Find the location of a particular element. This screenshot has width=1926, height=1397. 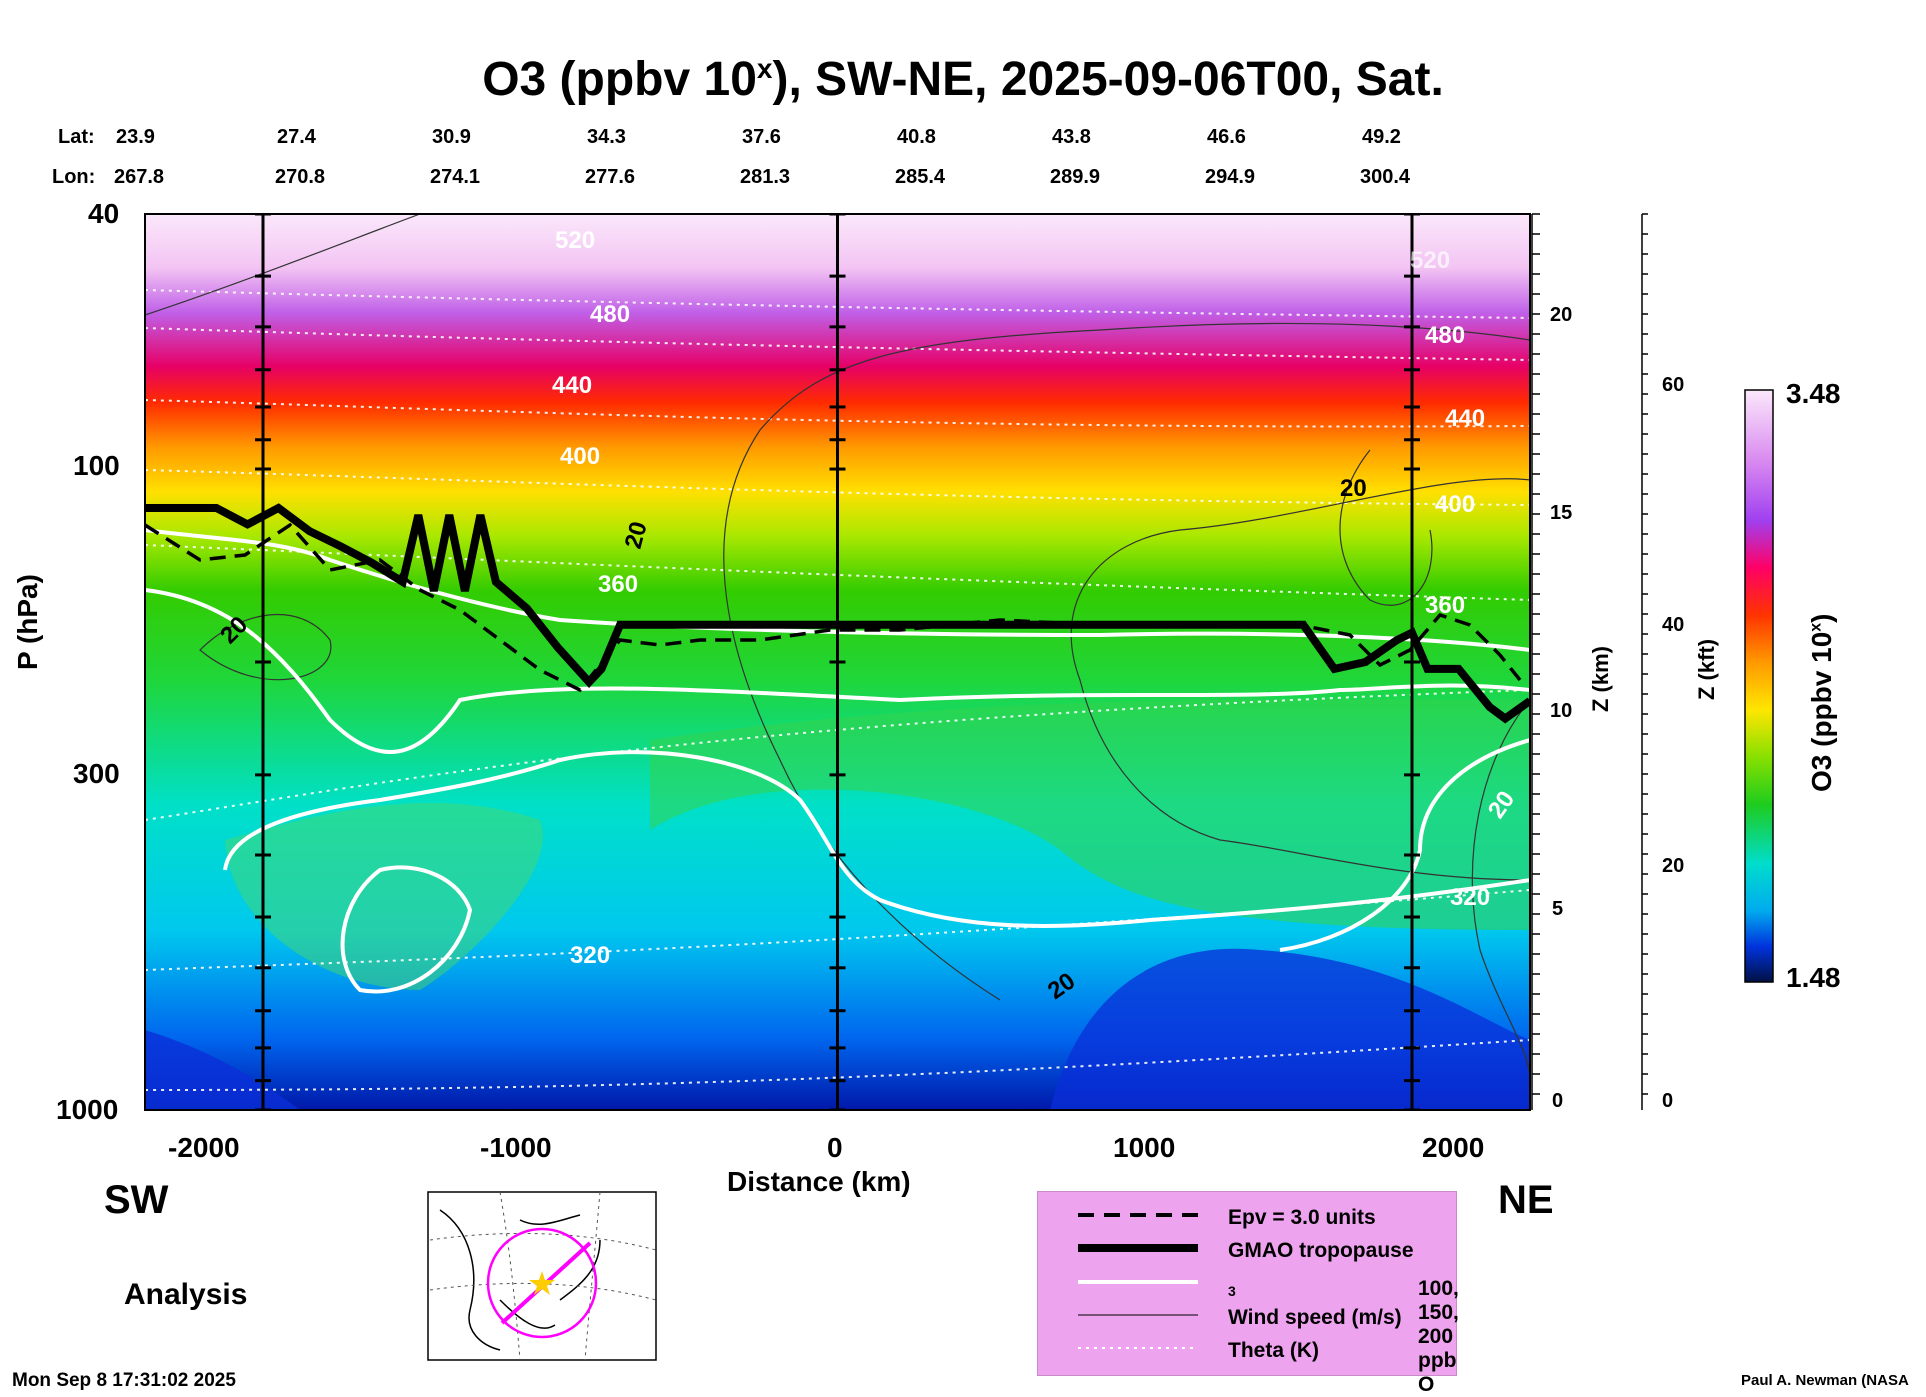

z-km-tick: 0 is located at coordinates (1558, 1101).